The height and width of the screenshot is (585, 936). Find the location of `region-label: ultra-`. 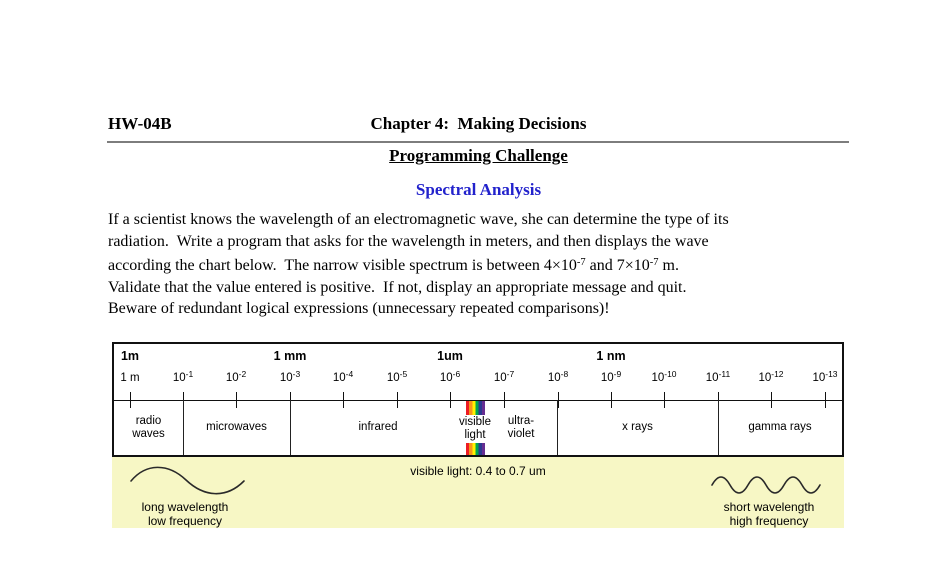

region-label: ultra- is located at coordinates (521, 420).